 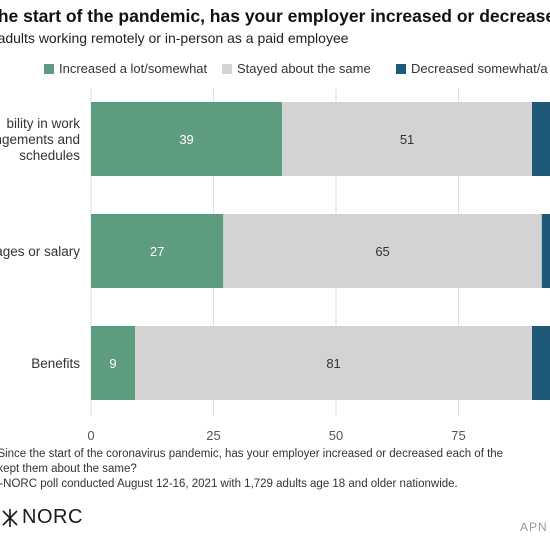 What do you see at coordinates (304, 68) in the screenshot?
I see `legend-label-same: Stayed about the same` at bounding box center [304, 68].